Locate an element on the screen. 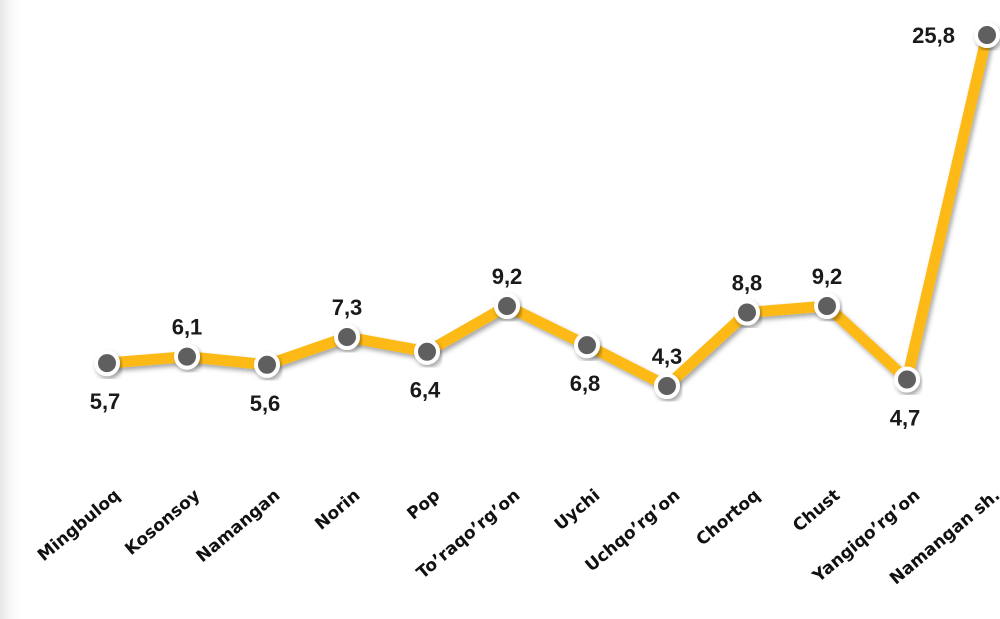 The width and height of the screenshot is (1000, 619). data-label-1: 5,7 is located at coordinates (105, 401).